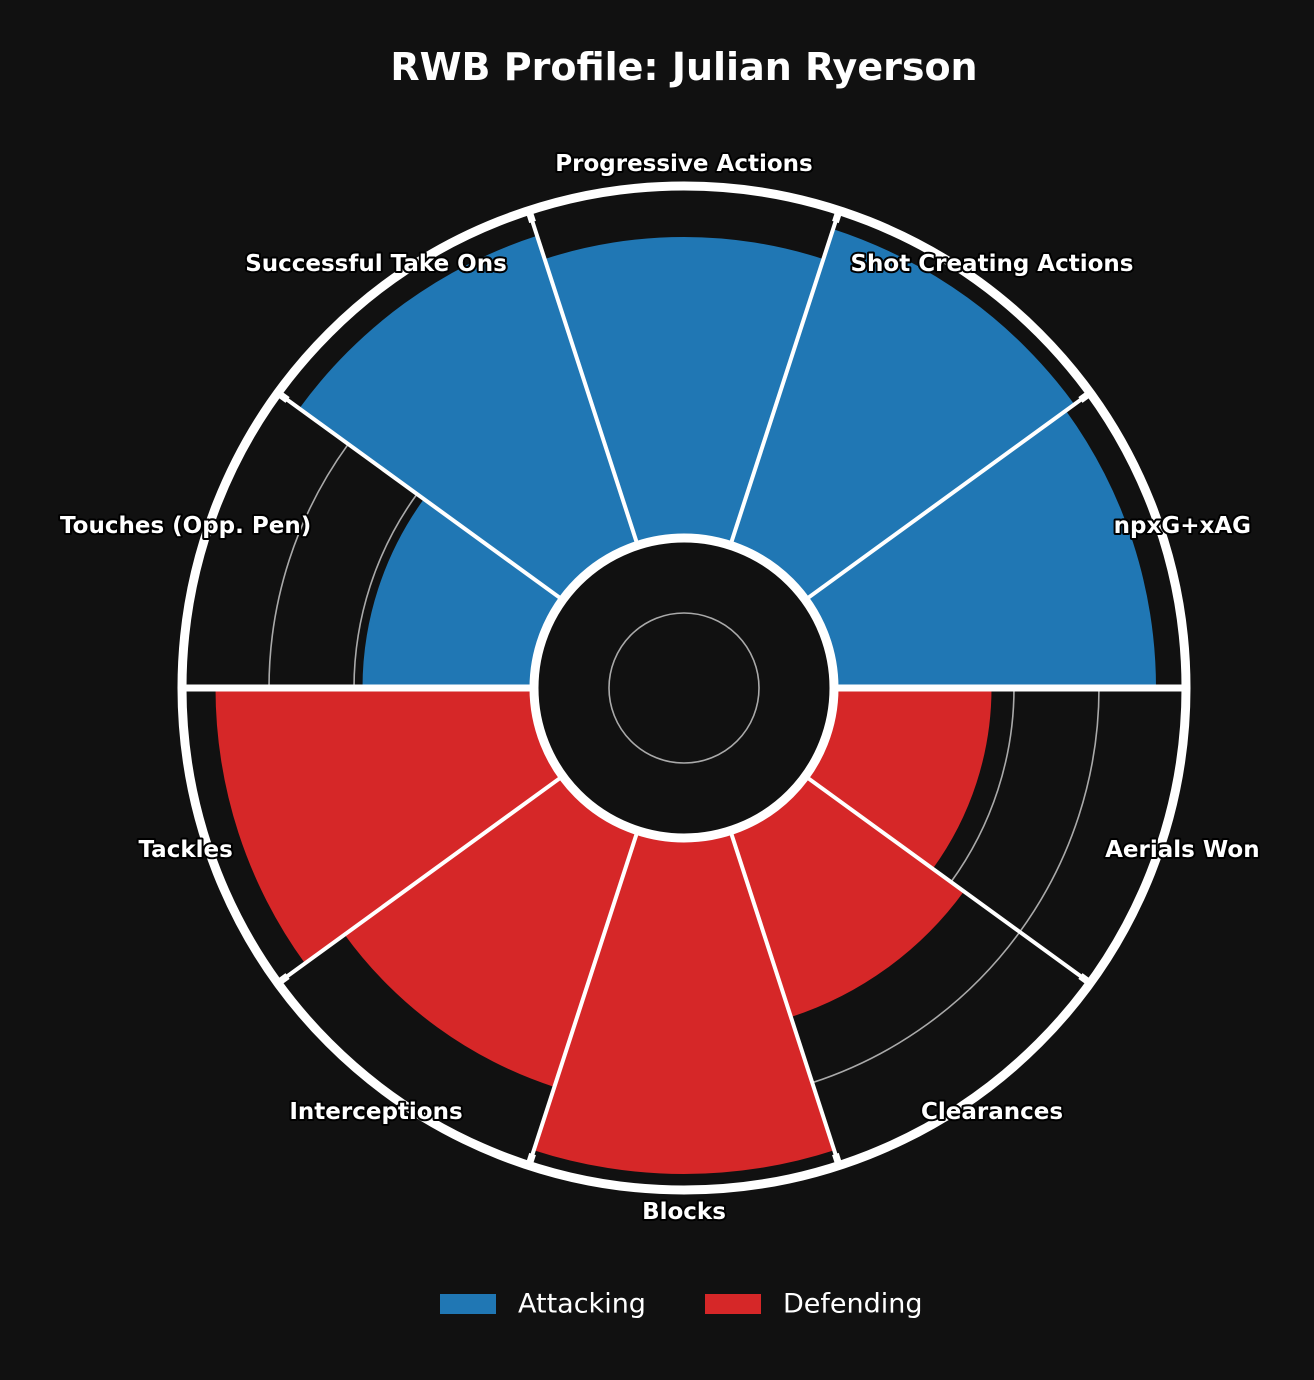 This screenshot has width=1314, height=1380. I want to click on bar-interceptions, so click(491, 931).